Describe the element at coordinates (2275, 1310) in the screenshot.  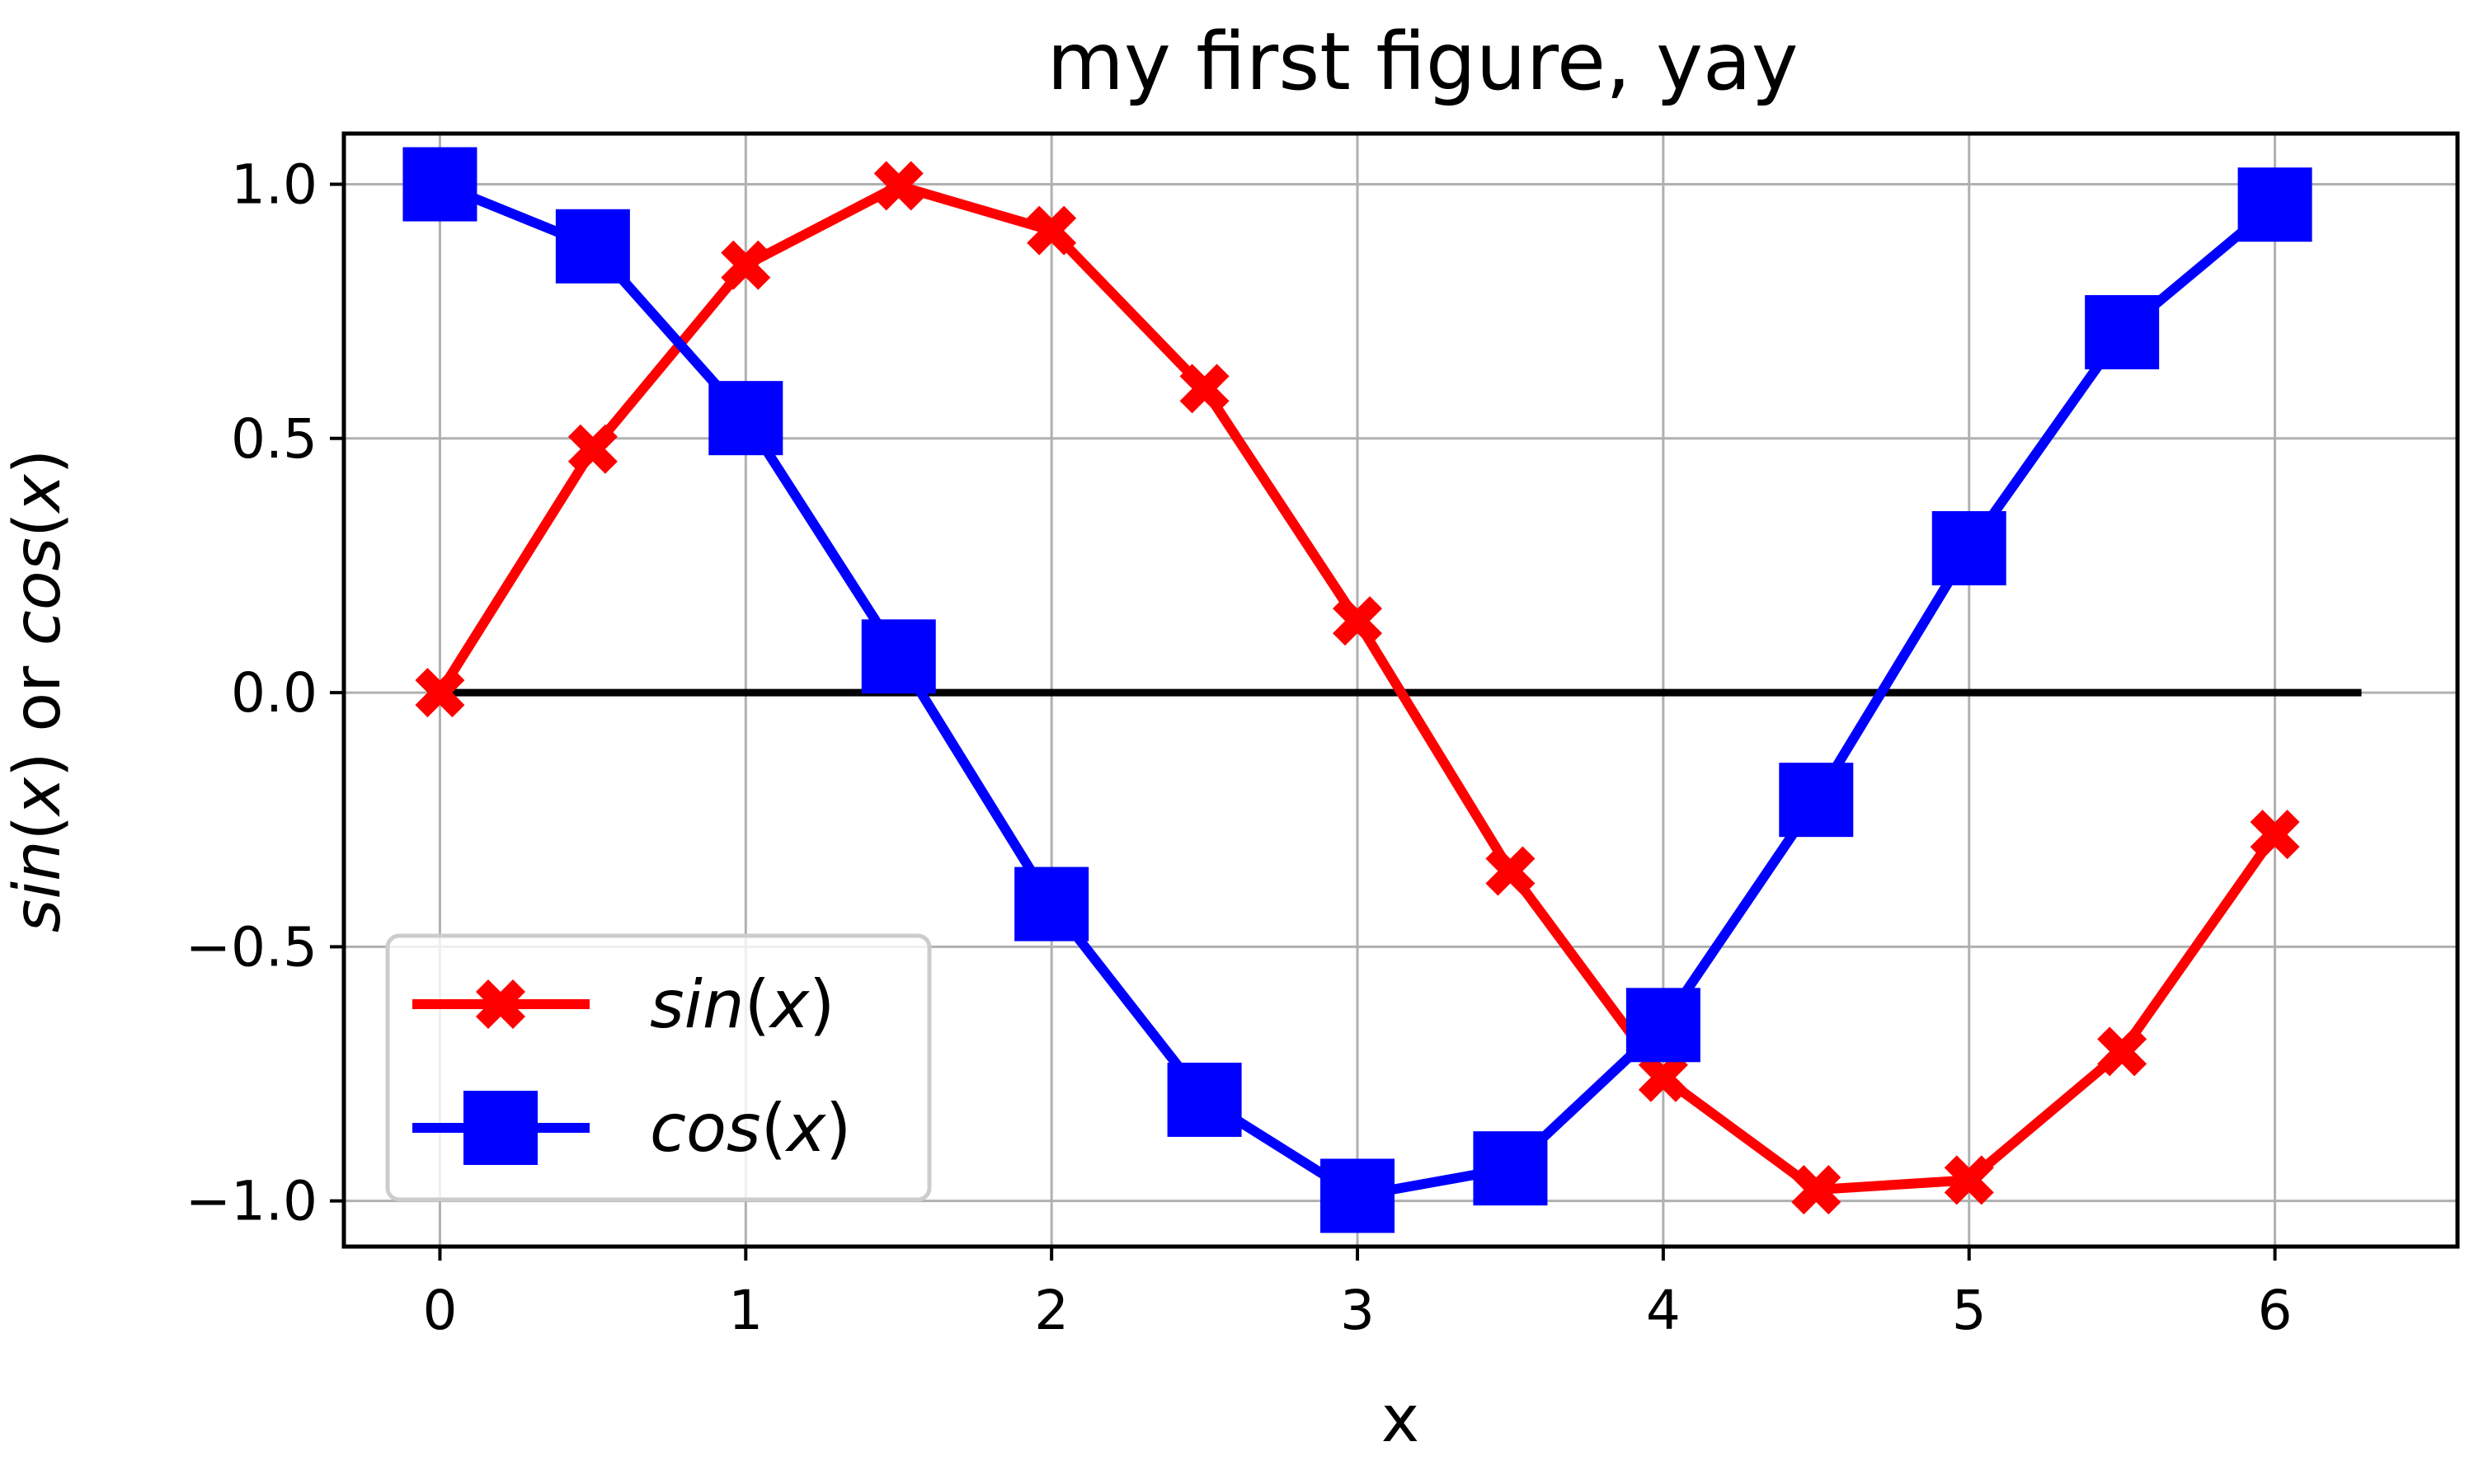
I see `x-tick-label-6: 6` at that location.